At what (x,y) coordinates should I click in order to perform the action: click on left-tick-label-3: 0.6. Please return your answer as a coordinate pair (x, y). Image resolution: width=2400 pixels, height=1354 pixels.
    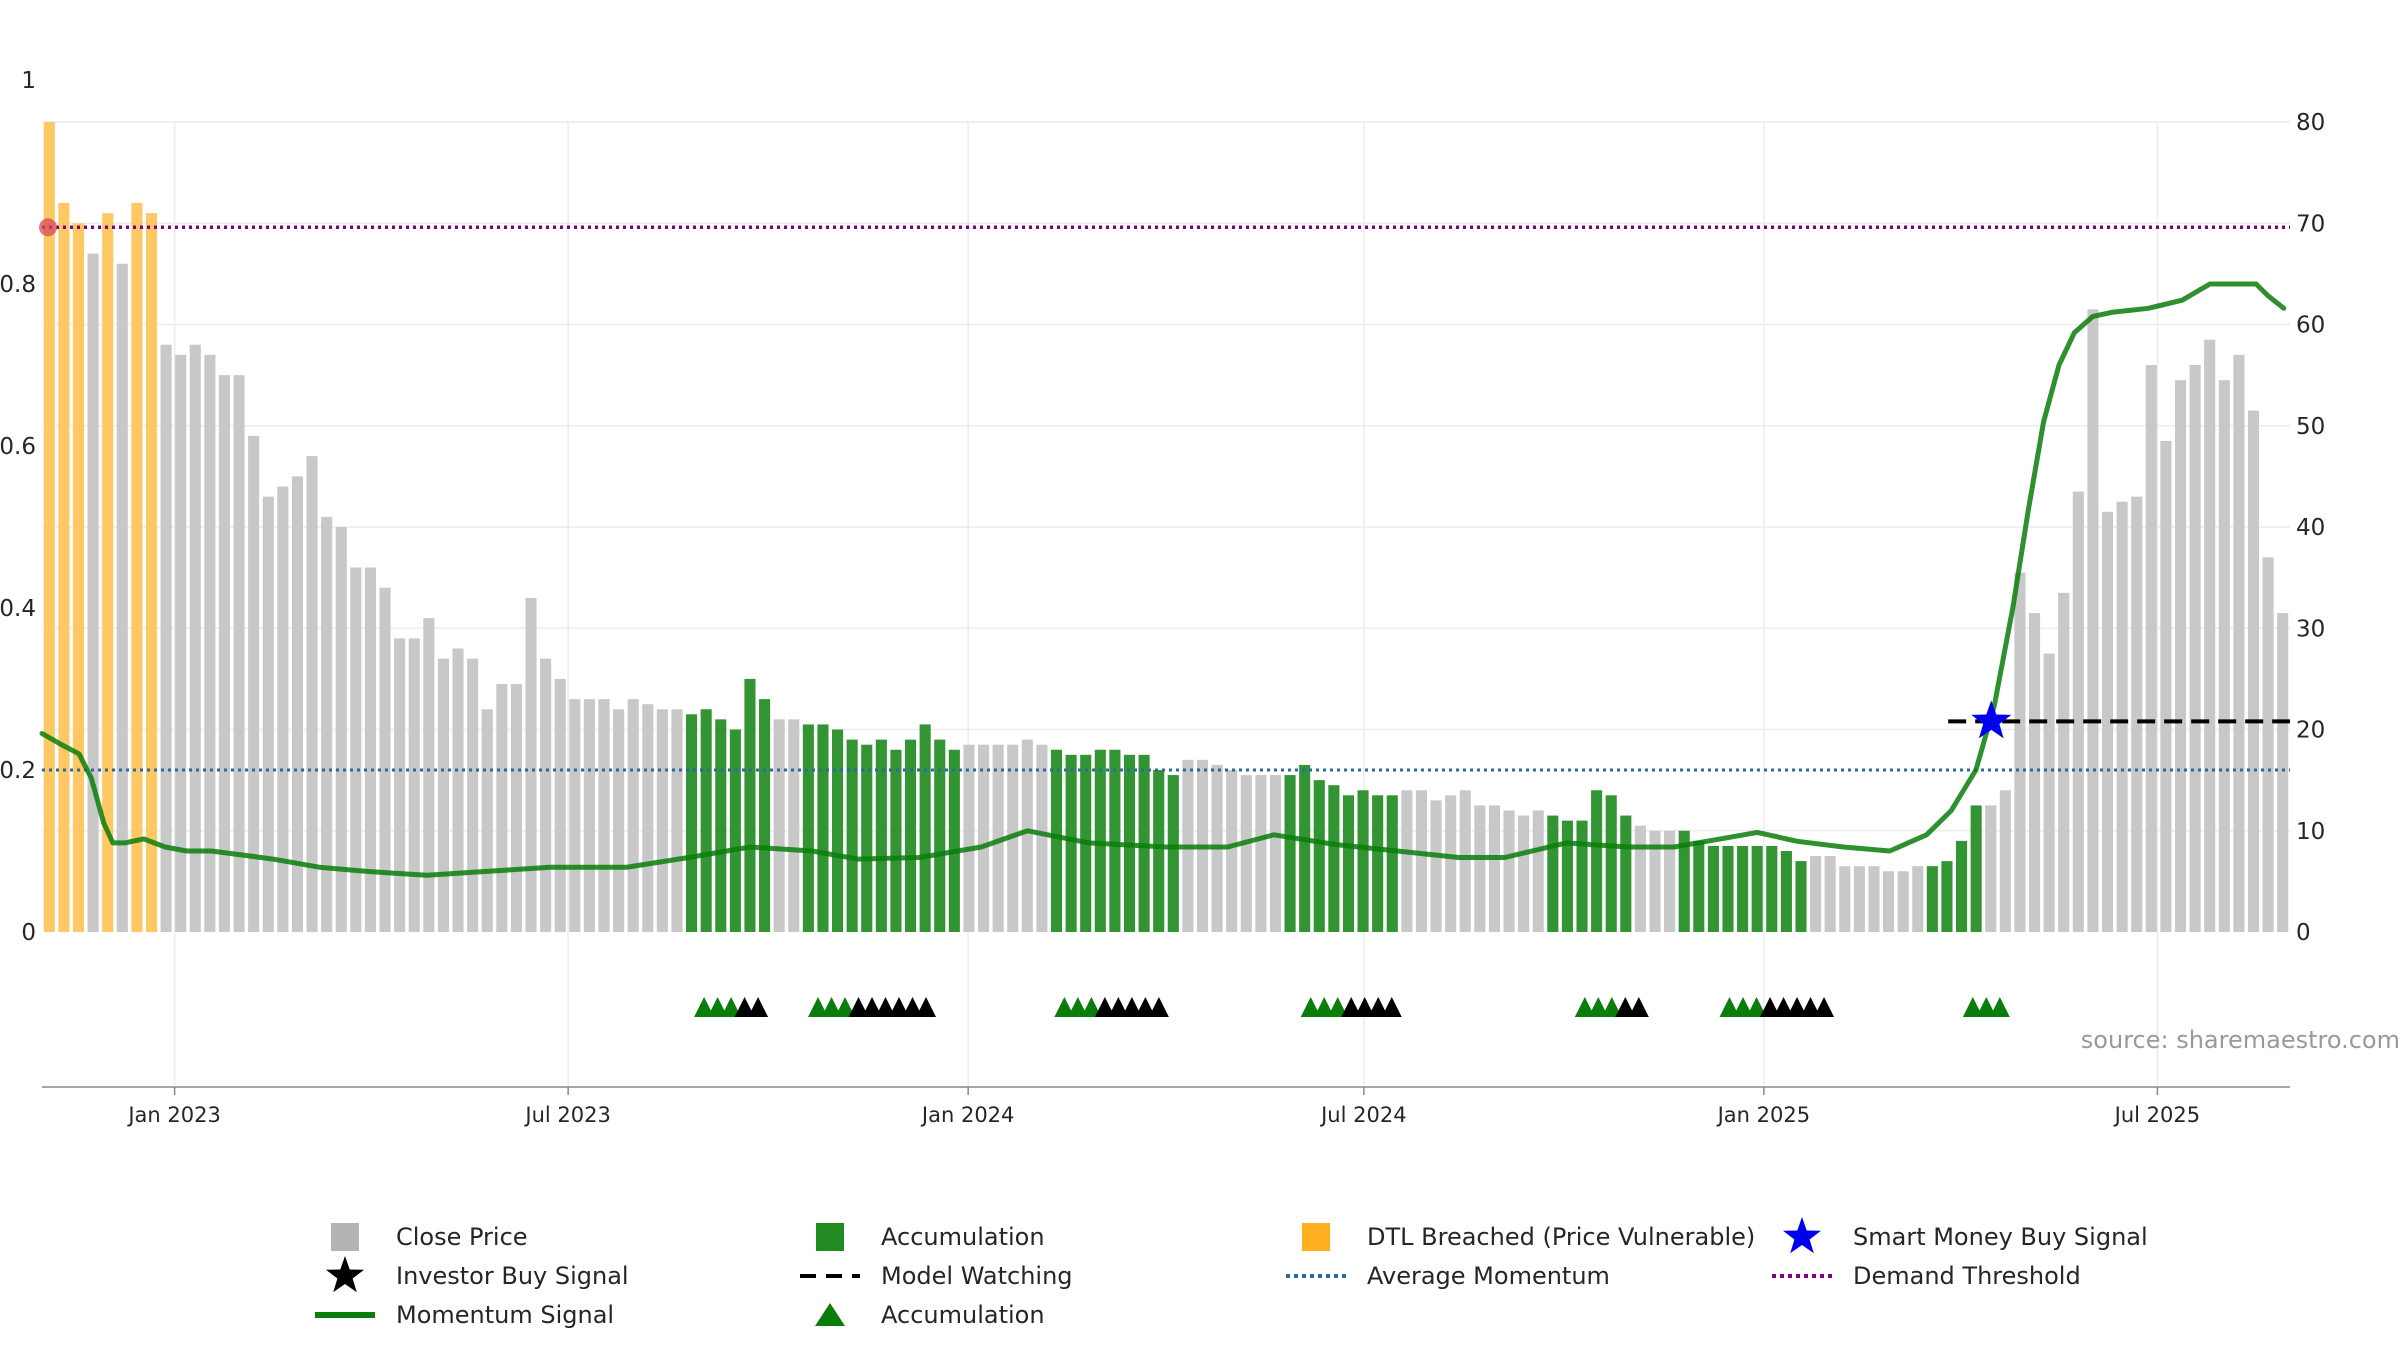
    Looking at the image, I should click on (18, 447).